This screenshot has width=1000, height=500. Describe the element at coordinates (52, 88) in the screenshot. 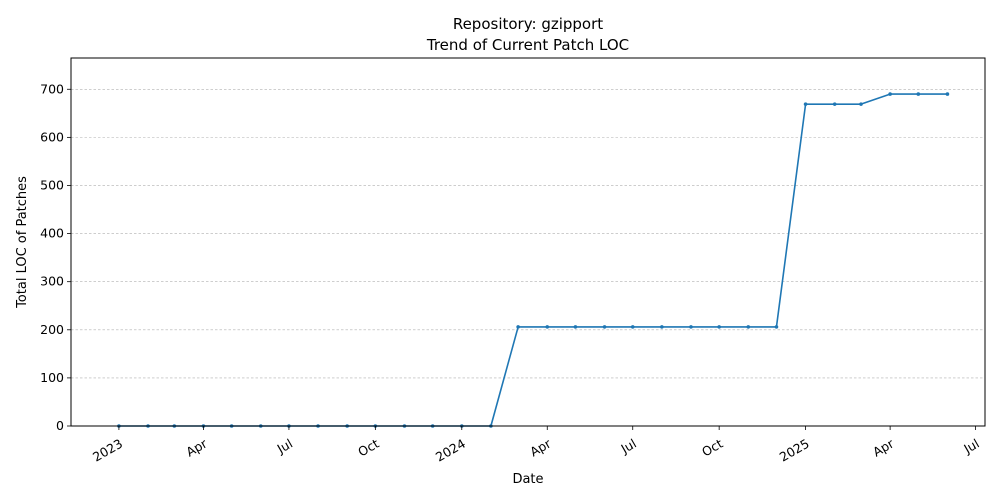

I see `y-tick-label: 700` at that location.